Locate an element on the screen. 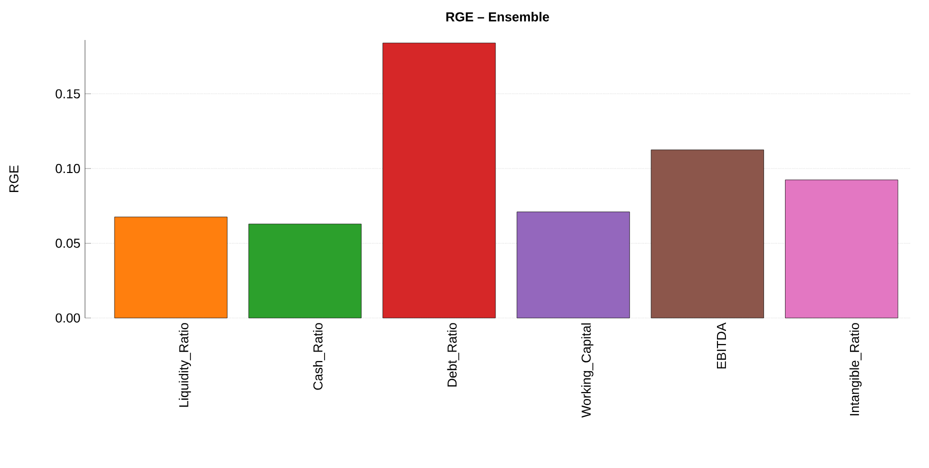 This screenshot has height=468, width=929. y-tick-label: 0.15 is located at coordinates (68, 93).